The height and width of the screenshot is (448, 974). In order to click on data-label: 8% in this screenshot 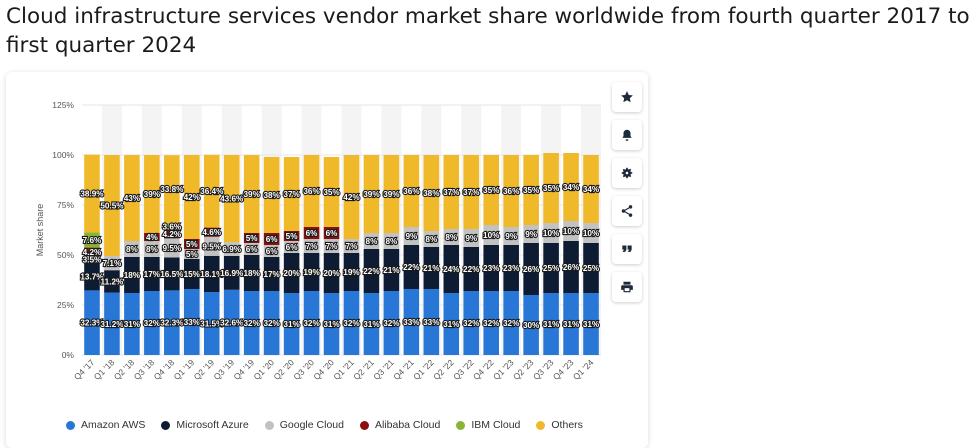, I will do `click(451, 237)`.